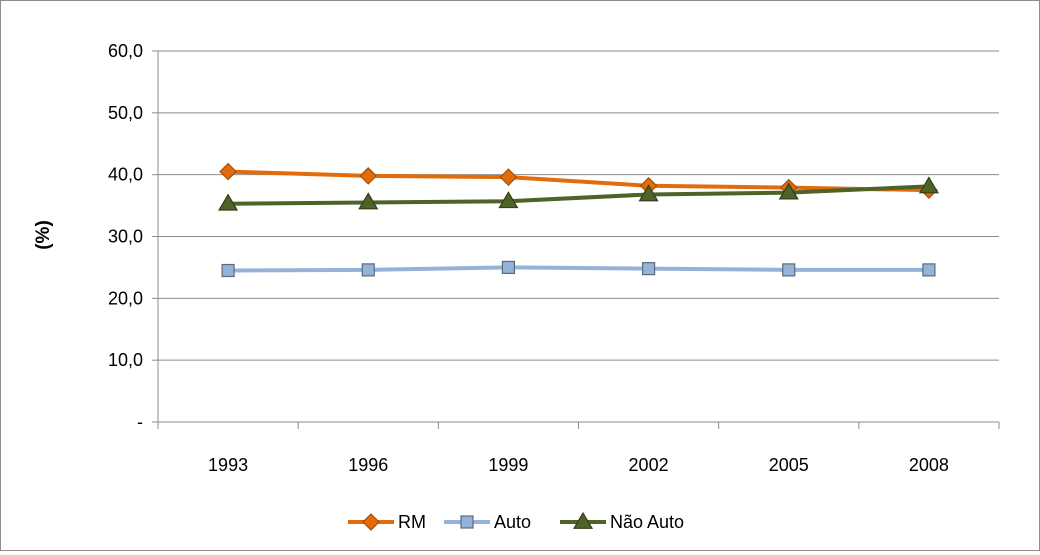 This screenshot has height=555, width=1040. I want to click on y-tick-label: 10,0, so click(125, 360).